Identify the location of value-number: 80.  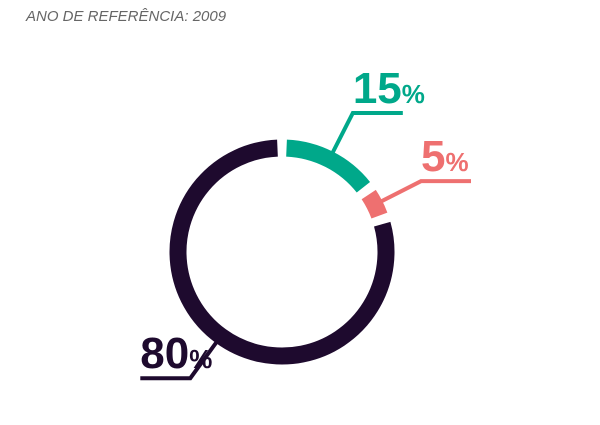
(164, 353).